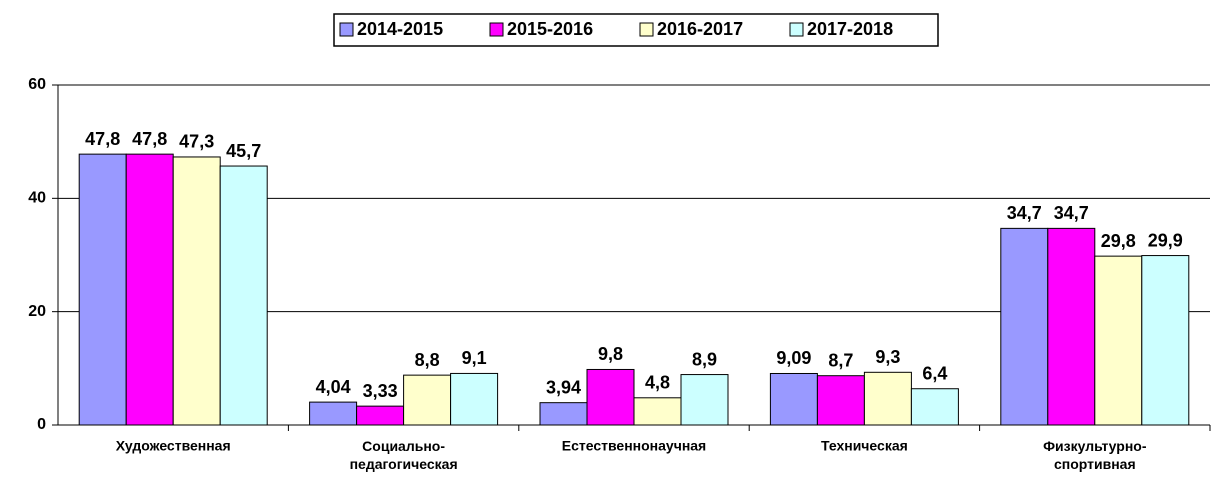  What do you see at coordinates (474, 358) in the screenshot?
I see `value-label: 9,1` at bounding box center [474, 358].